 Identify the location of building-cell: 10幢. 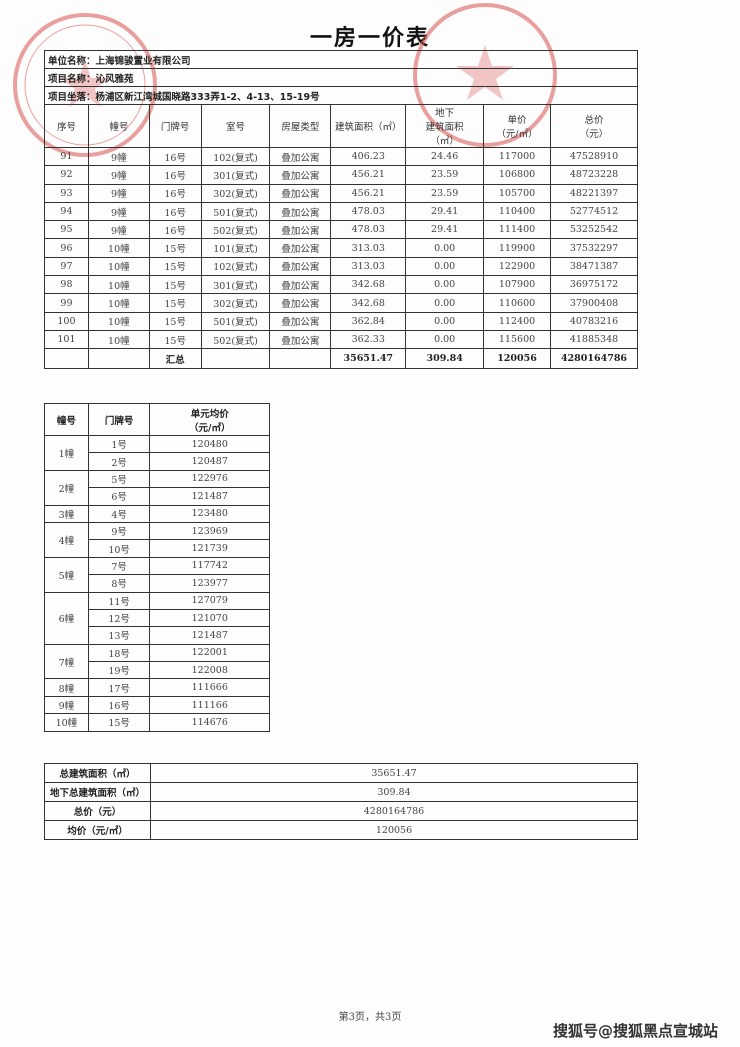
(66, 722).